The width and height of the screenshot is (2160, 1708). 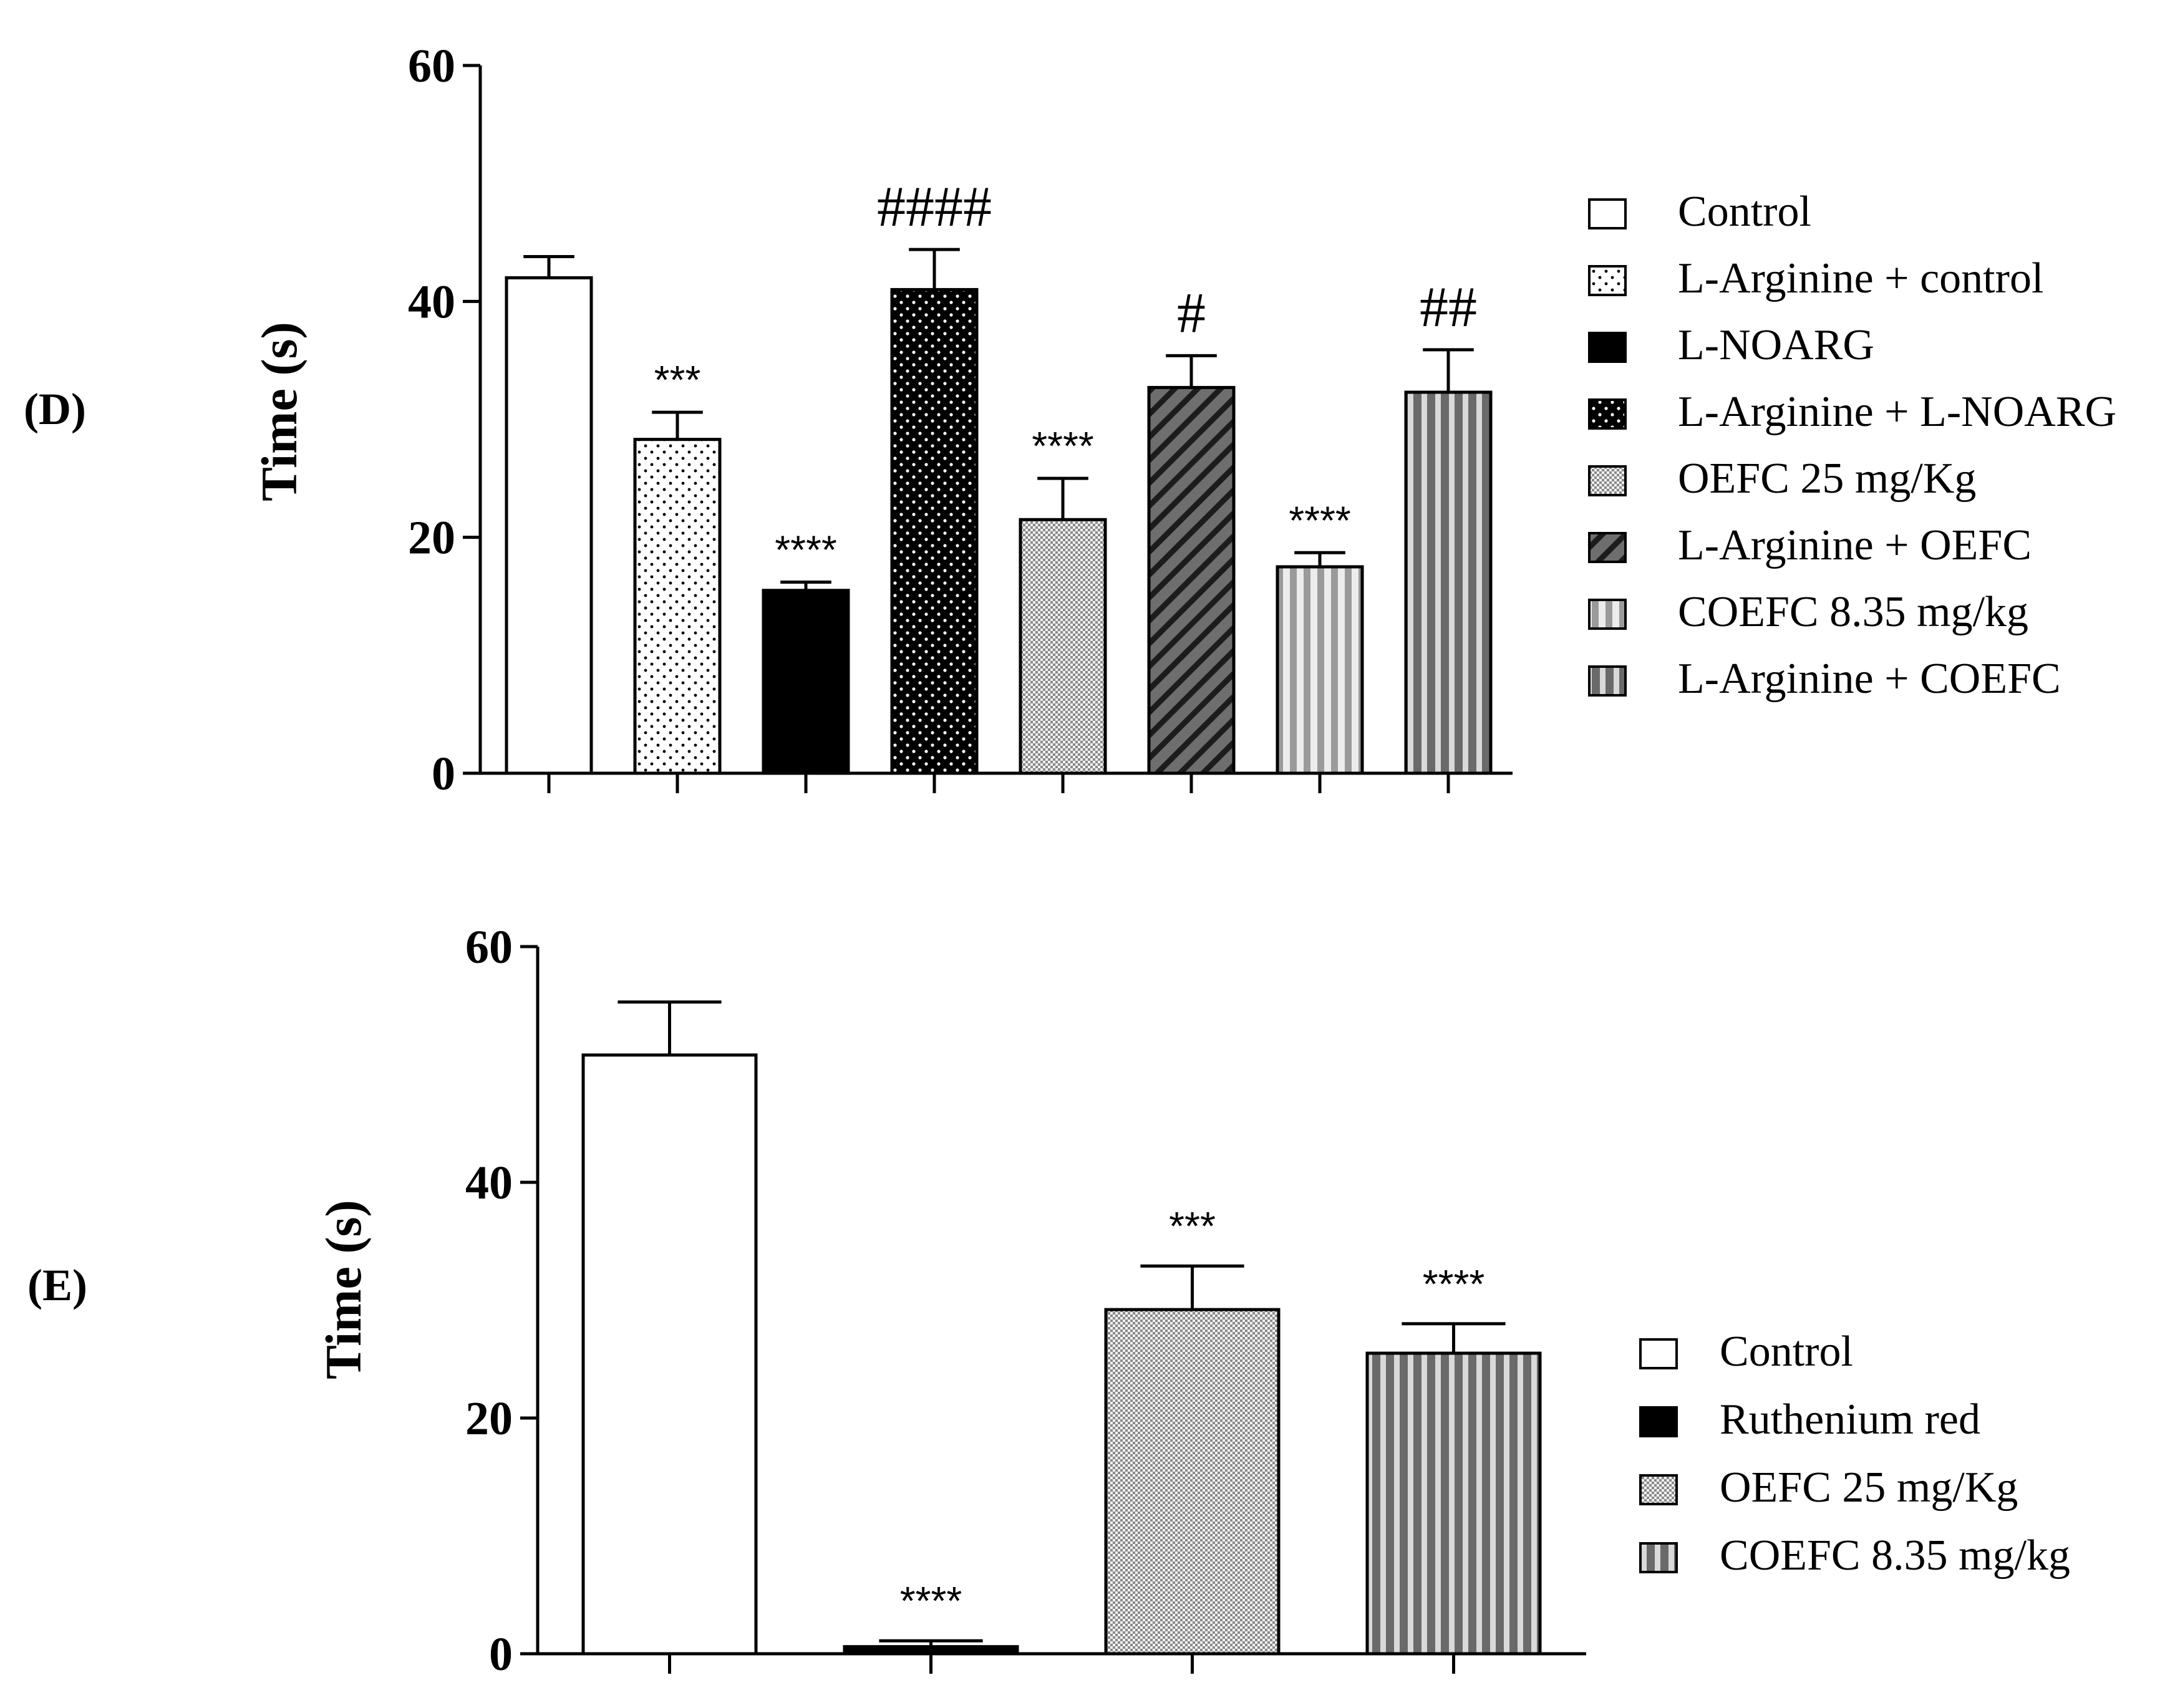 What do you see at coordinates (1897, 412) in the screenshot?
I see `legend-label: L-Arginine + L-NOARG` at bounding box center [1897, 412].